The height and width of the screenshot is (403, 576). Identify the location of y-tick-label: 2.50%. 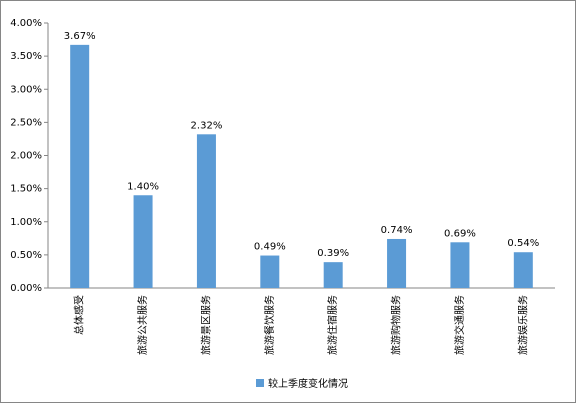
(26, 122).